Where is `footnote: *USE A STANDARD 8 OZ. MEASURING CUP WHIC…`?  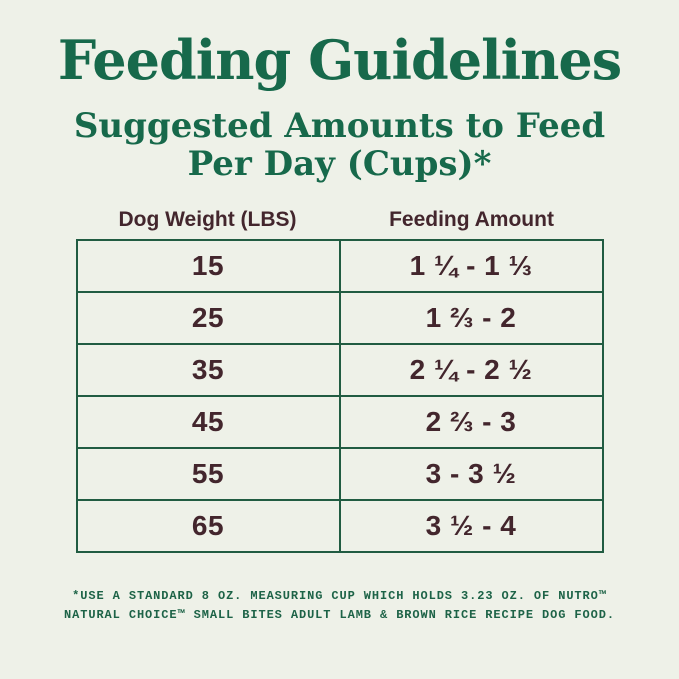 footnote: *USE A STANDARD 8 OZ. MEASURING CUP WHIC… is located at coordinates (339, 606).